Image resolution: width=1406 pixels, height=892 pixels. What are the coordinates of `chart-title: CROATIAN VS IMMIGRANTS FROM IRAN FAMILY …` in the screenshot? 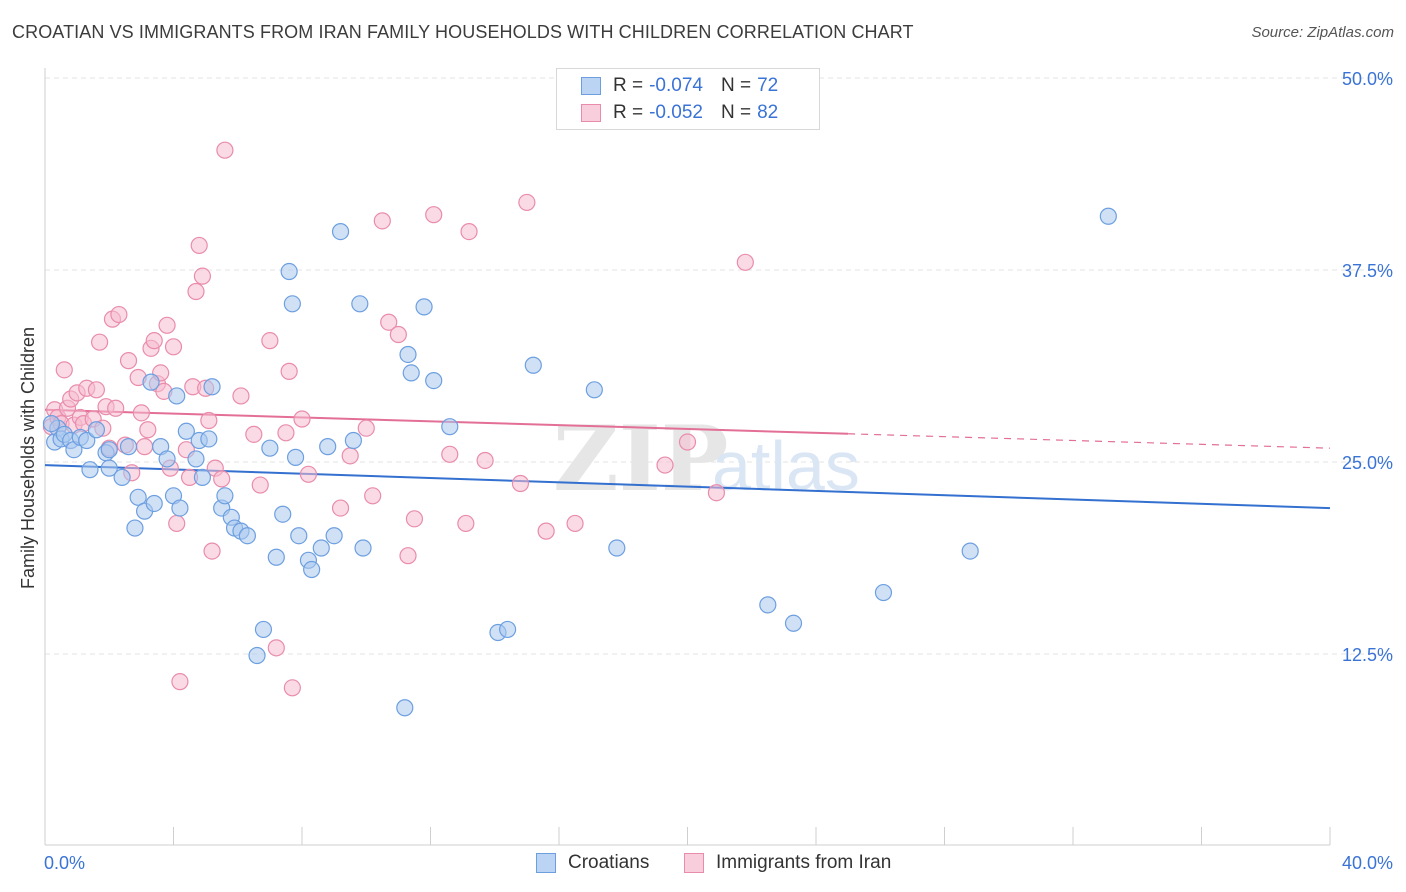 It's located at (463, 32).